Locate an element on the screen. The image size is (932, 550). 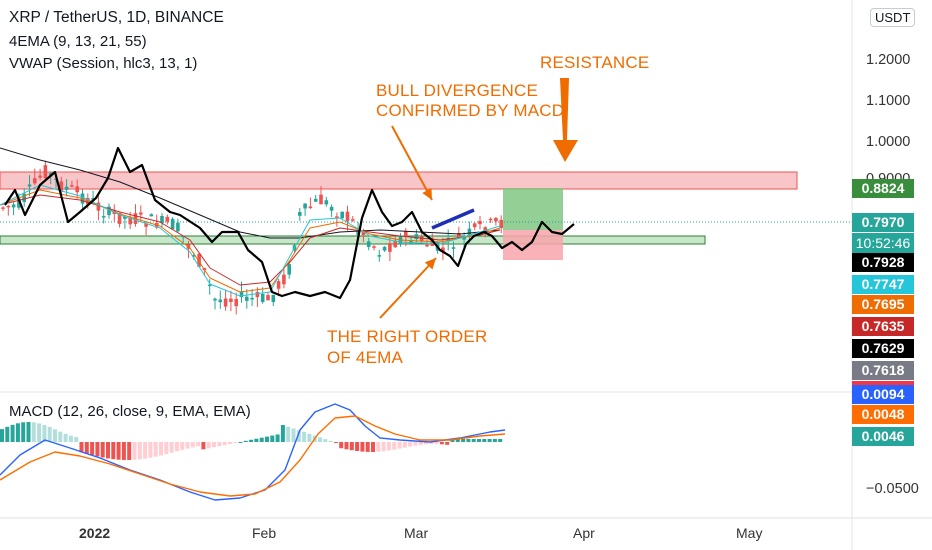
time-label-may: May is located at coordinates (749, 533).